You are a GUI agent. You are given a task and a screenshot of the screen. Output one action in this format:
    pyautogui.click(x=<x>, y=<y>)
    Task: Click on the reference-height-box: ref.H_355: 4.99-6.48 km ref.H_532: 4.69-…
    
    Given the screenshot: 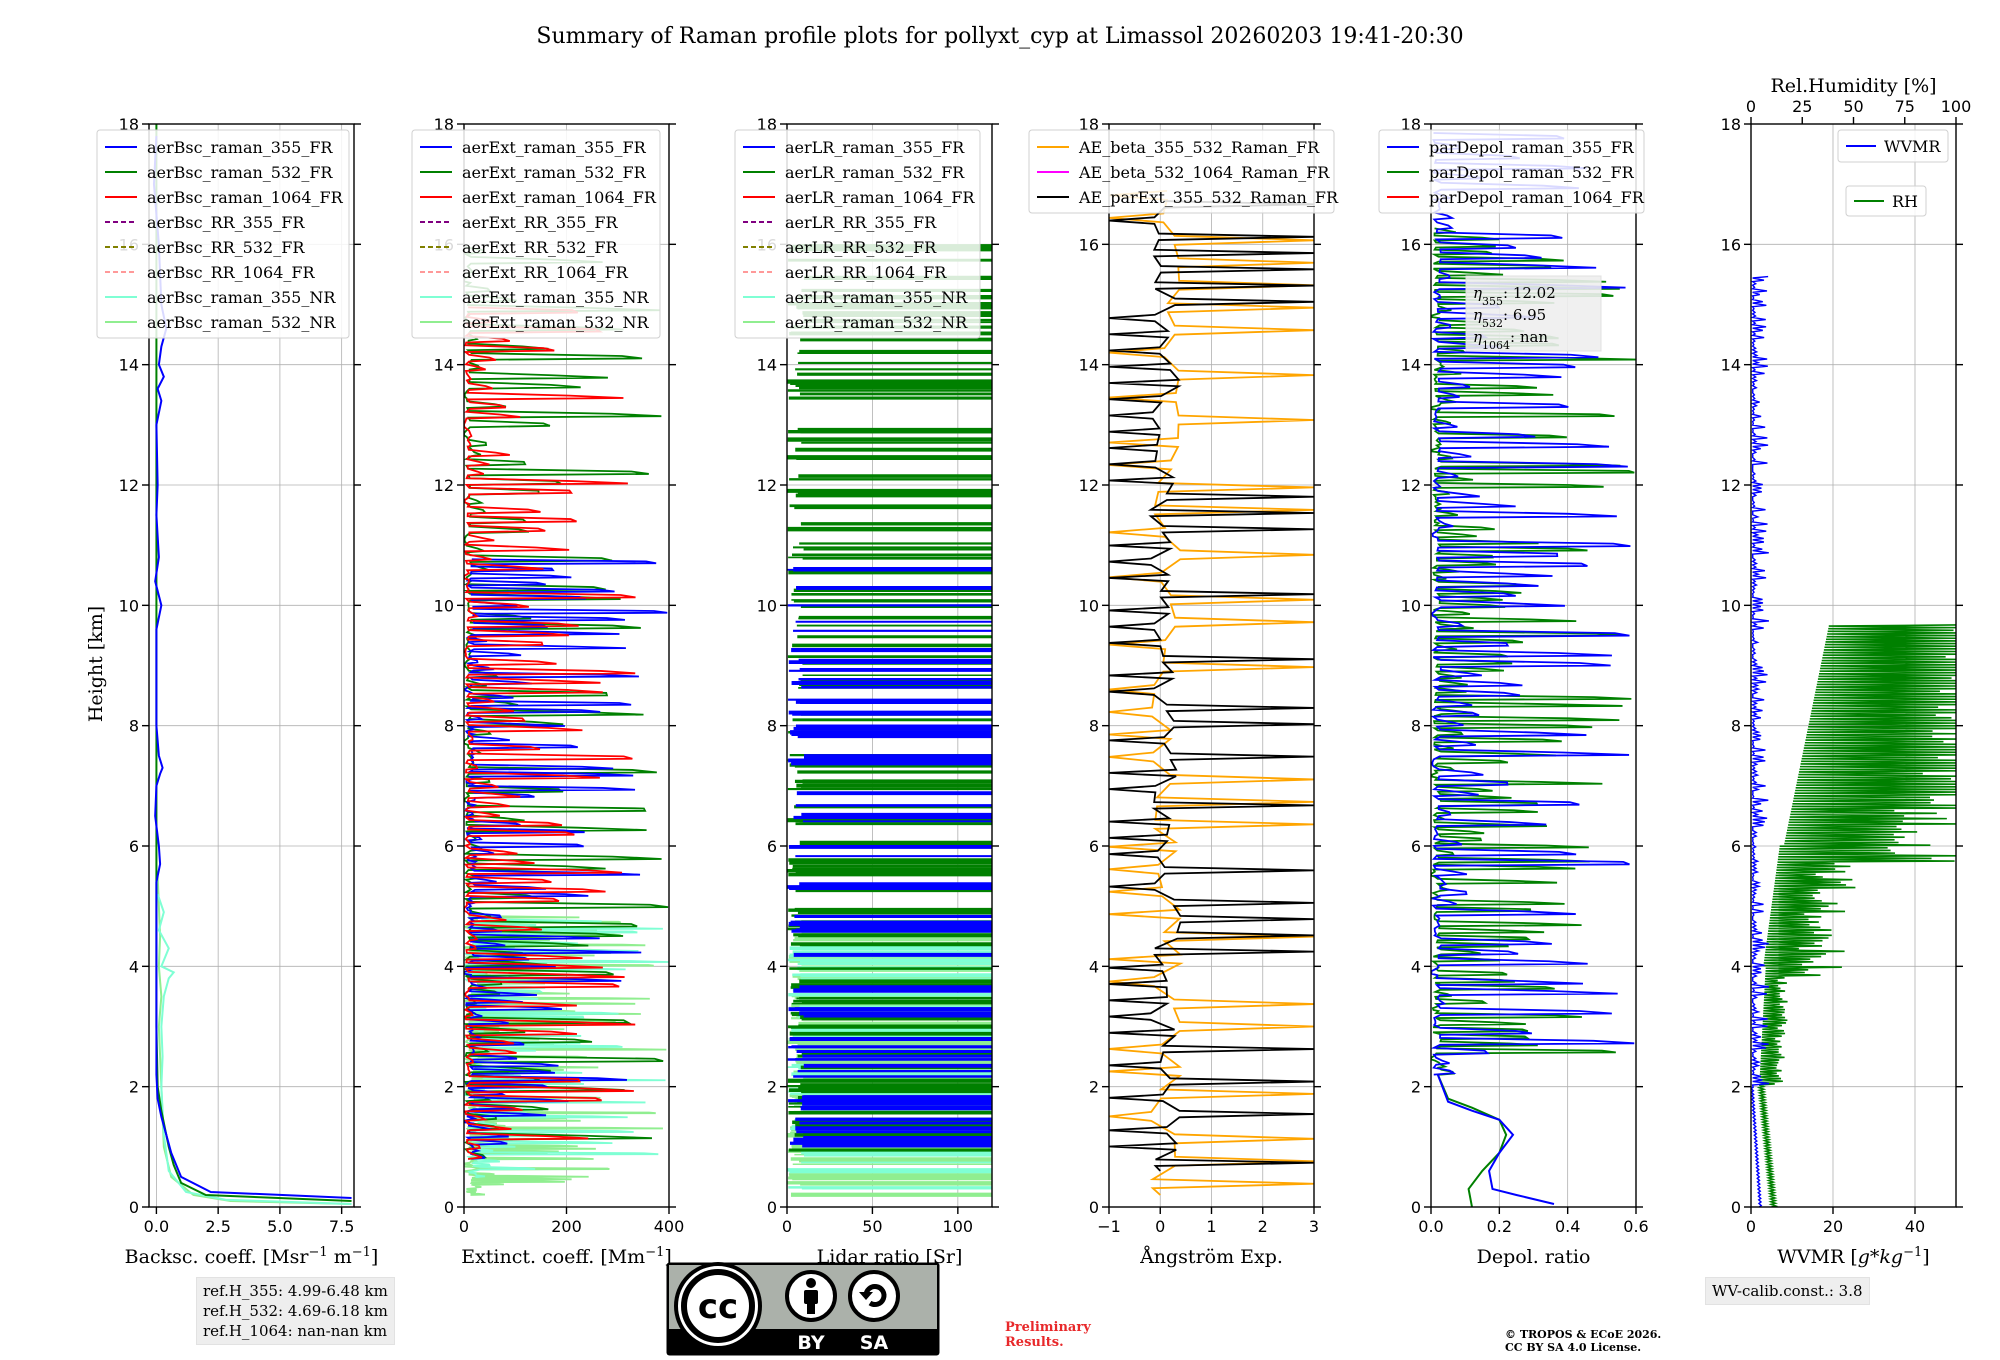 What is the action you would take?
    pyautogui.click(x=295, y=1311)
    